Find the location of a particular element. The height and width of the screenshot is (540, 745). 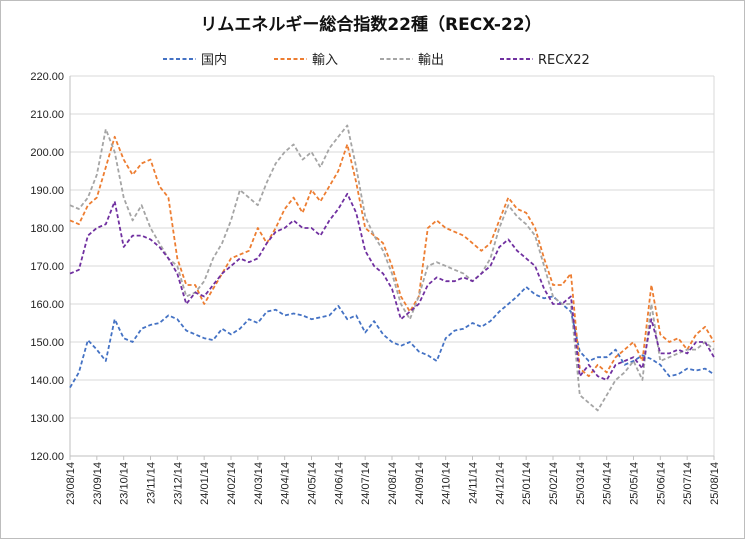

chart-title: リムエネルギー総合指数22種（RECX-22） is located at coordinates (370, 24).